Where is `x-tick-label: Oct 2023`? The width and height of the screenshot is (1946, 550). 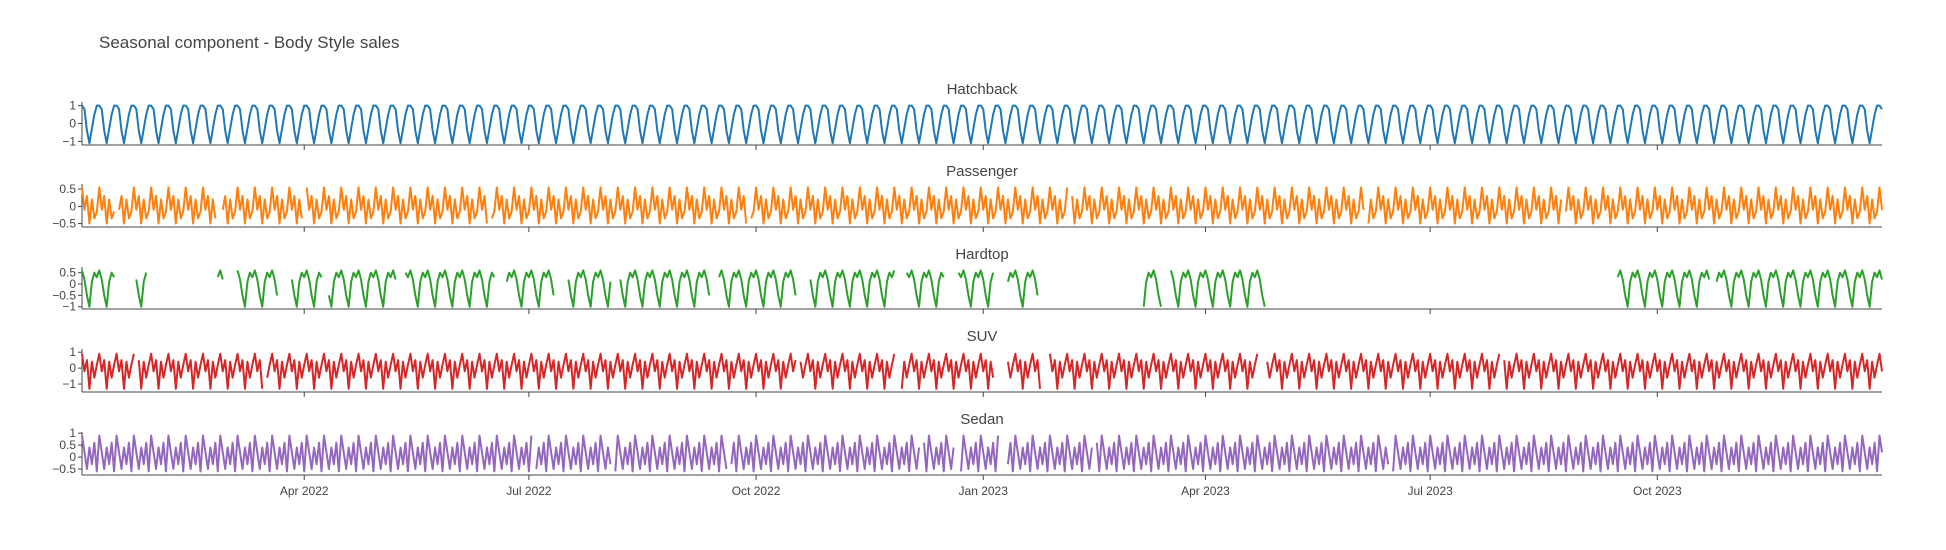
x-tick-label: Oct 2023 is located at coordinates (1657, 491).